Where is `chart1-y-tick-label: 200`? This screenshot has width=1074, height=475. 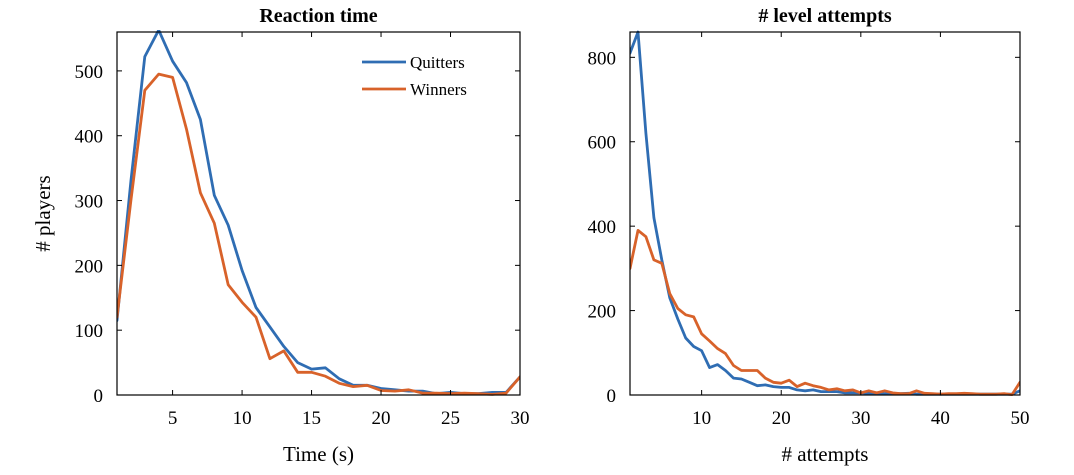
chart1-y-tick-label: 200 is located at coordinates (89, 266).